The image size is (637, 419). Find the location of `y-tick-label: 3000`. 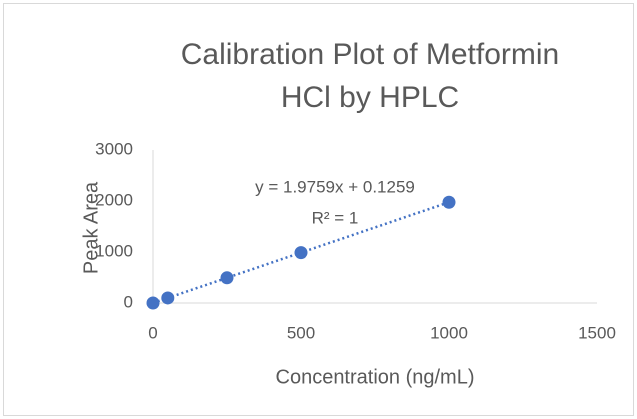

y-tick-label: 3000 is located at coordinates (114, 148).